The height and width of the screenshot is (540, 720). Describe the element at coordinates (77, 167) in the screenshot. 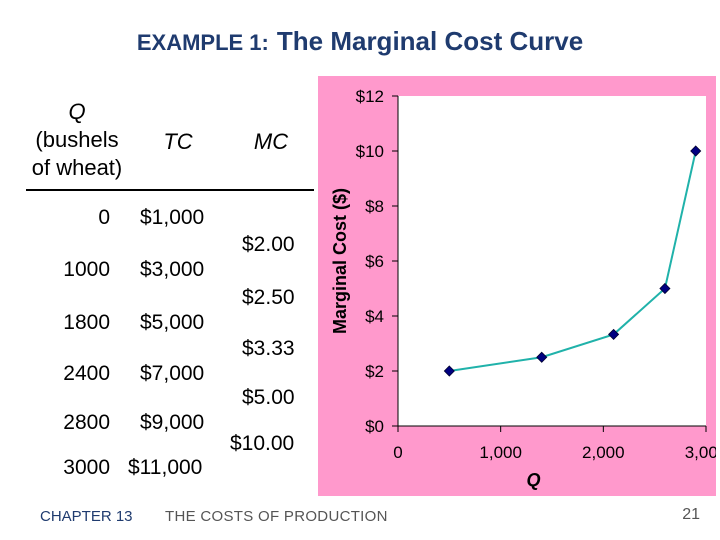

I see `header-q-unit-line2: of wheat)` at that location.